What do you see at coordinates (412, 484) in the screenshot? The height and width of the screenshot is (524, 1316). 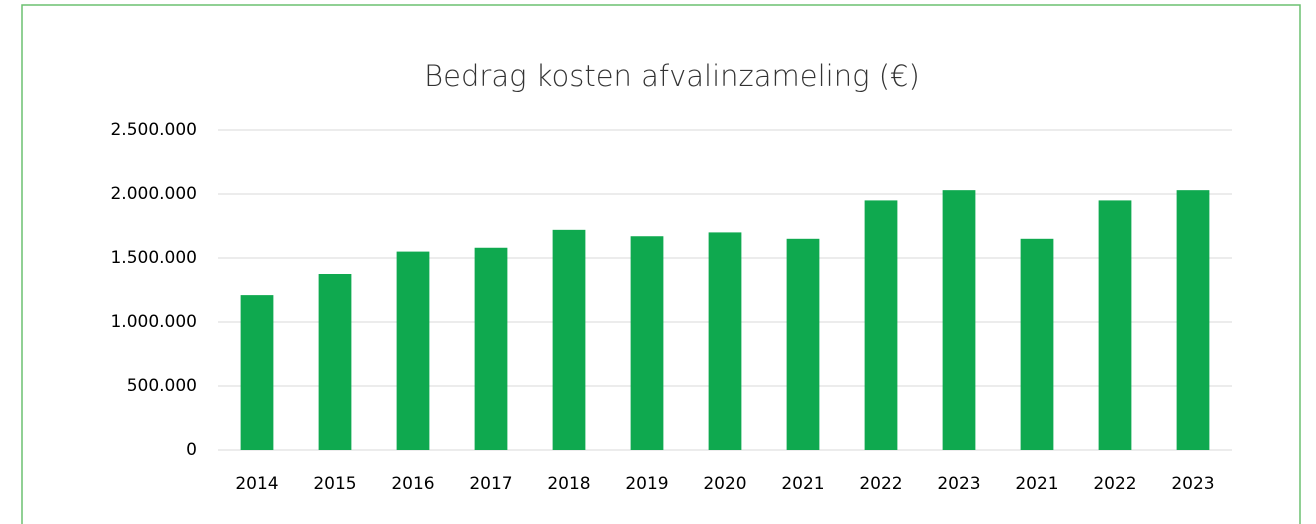 I see `x-tick-label: 2016` at bounding box center [412, 484].